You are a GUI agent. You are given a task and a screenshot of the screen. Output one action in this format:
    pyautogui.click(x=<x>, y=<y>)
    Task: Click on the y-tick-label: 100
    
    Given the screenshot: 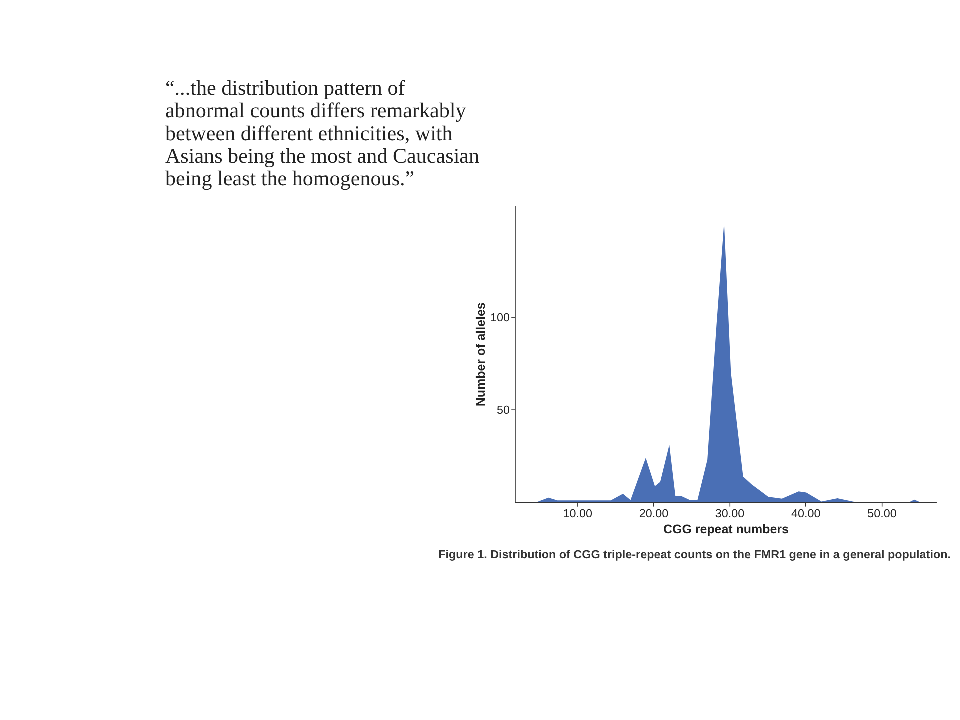 What is the action you would take?
    pyautogui.click(x=500, y=317)
    